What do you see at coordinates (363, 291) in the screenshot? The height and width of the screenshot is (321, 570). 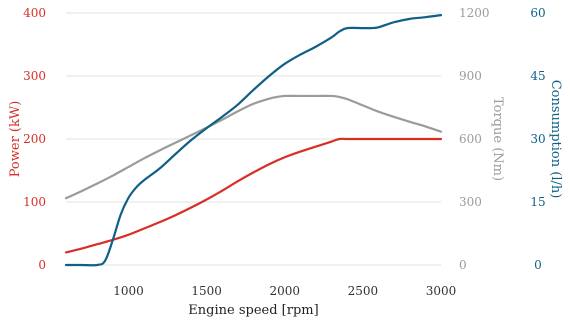 I see `x-tick-label-2500: 2500` at bounding box center [363, 291].